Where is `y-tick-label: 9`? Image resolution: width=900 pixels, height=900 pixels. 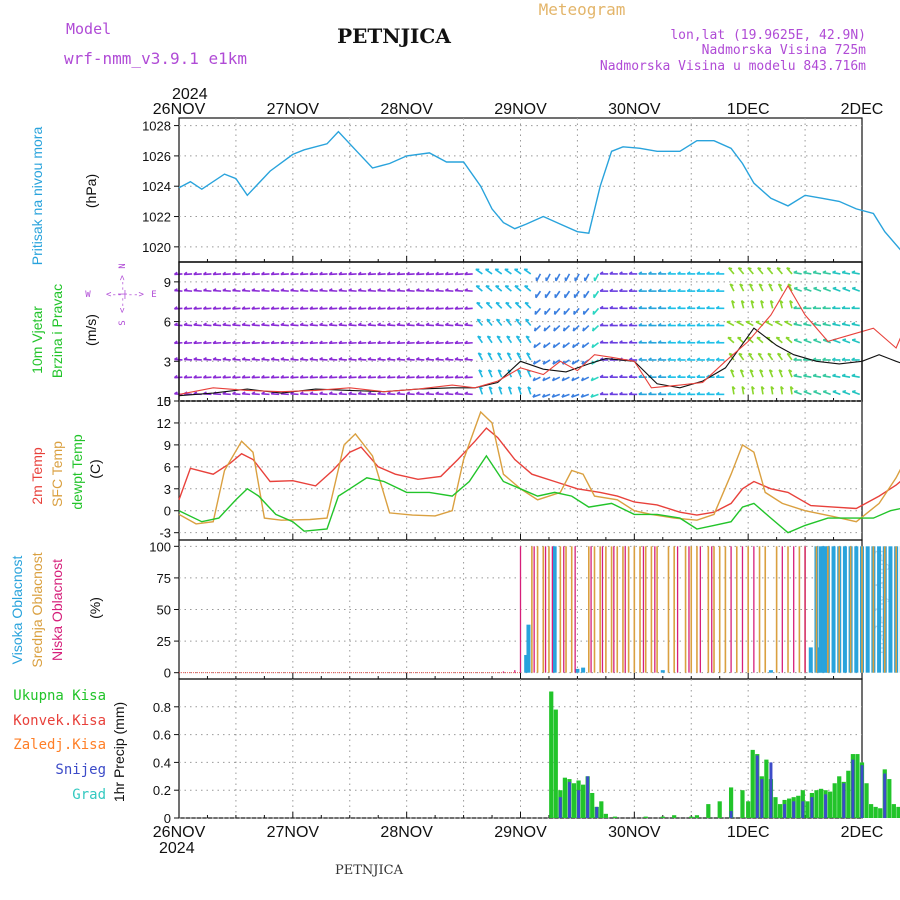
y-tick-label: 9 is located at coordinates (167, 282).